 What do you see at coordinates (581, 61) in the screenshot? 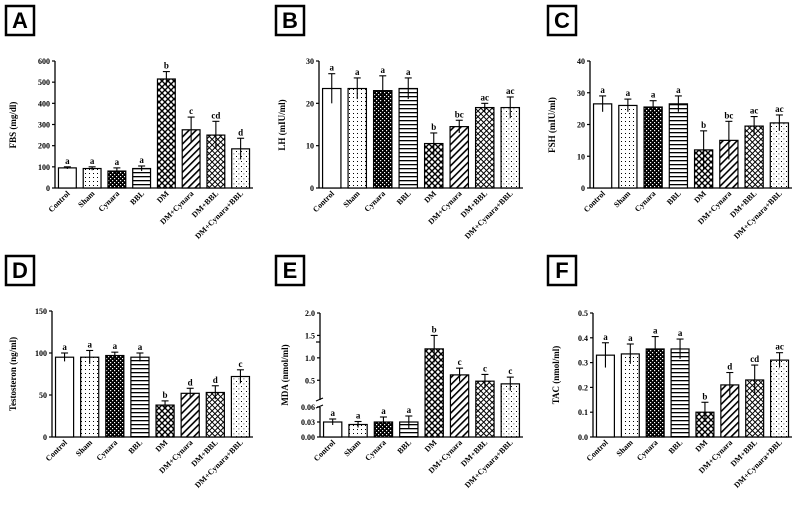
I see `y-tick-label: 40` at bounding box center [581, 61].